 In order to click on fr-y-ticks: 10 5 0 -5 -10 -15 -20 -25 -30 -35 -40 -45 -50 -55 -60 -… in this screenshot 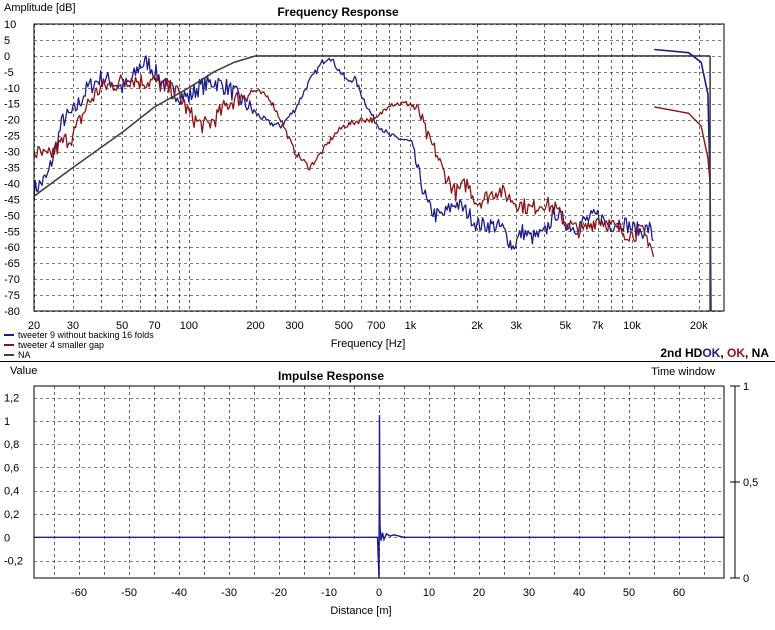, I will do `click(12, 168)`.